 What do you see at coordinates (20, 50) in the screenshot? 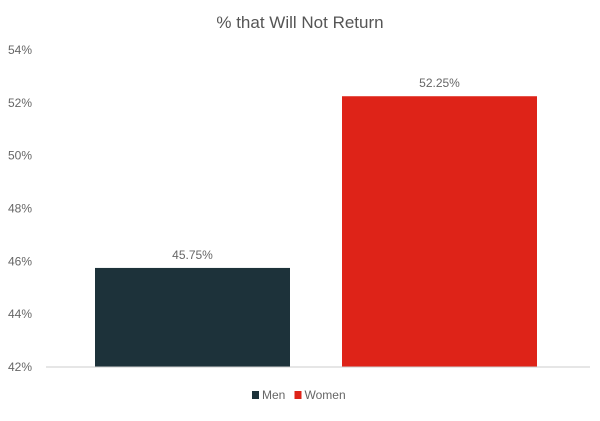
I see `y-tick-label: 54%` at bounding box center [20, 50].